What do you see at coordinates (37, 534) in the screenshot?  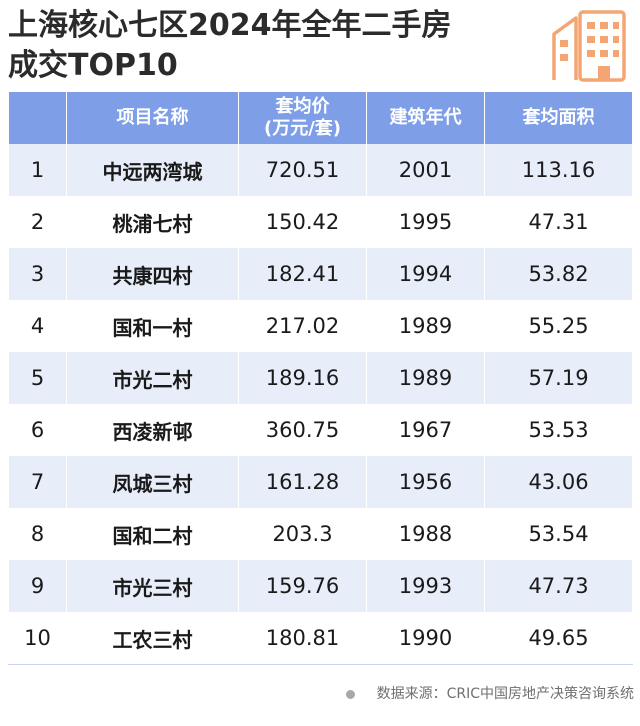 I see `rank-cell: 8` at bounding box center [37, 534].